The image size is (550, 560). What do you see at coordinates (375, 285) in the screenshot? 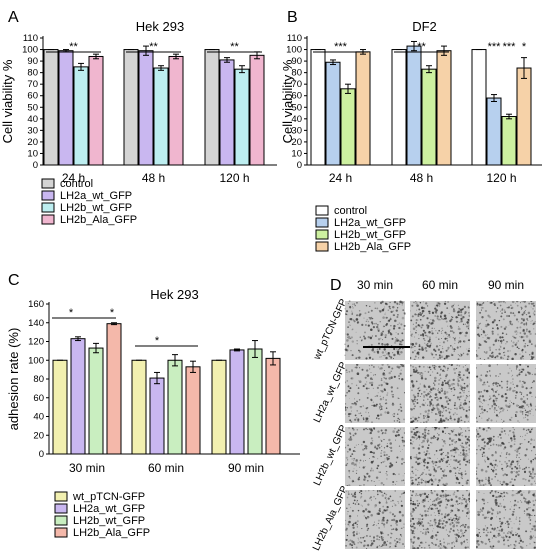
I see `micrograph-column-label: 30 min` at bounding box center [375, 285].